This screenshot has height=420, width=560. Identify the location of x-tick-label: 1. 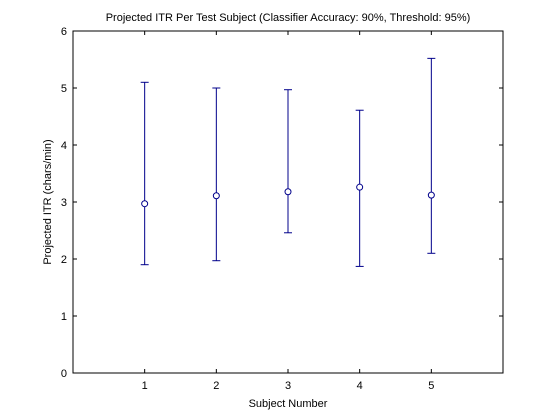
(145, 386).